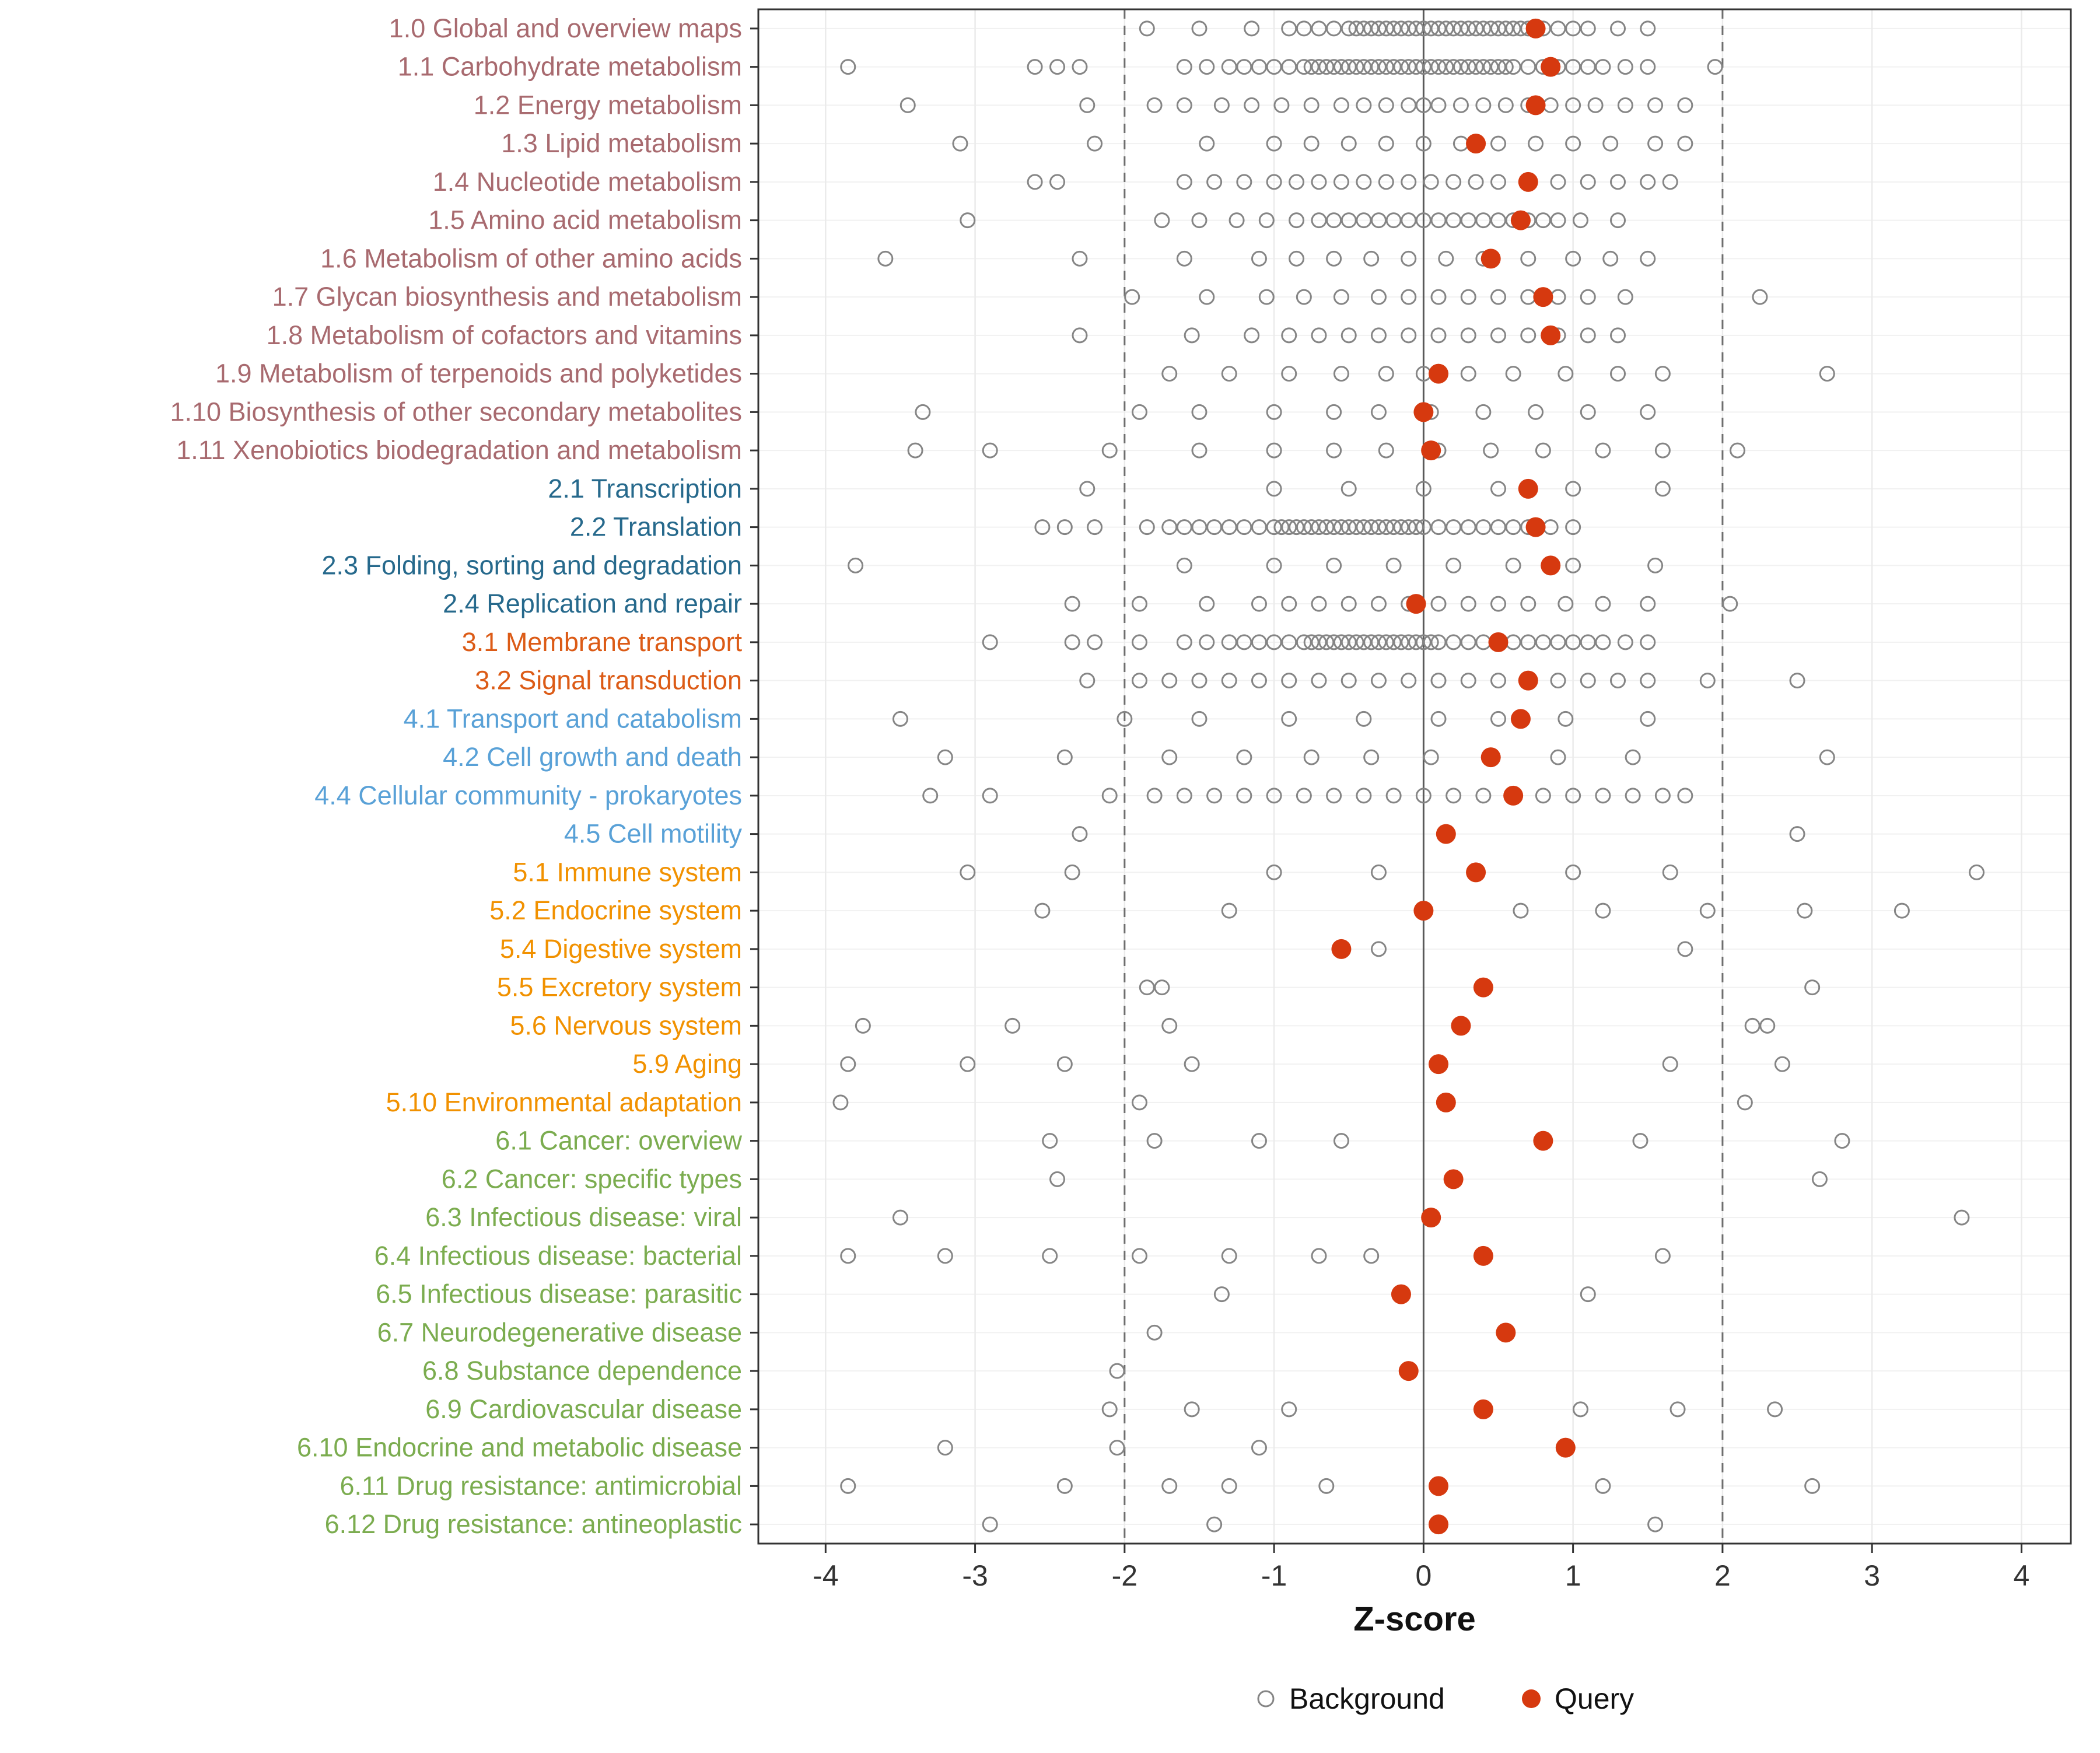 The image size is (2100, 1753). Describe the element at coordinates (1445, 1698) in the screenshot. I see `legend: Background Query` at that location.